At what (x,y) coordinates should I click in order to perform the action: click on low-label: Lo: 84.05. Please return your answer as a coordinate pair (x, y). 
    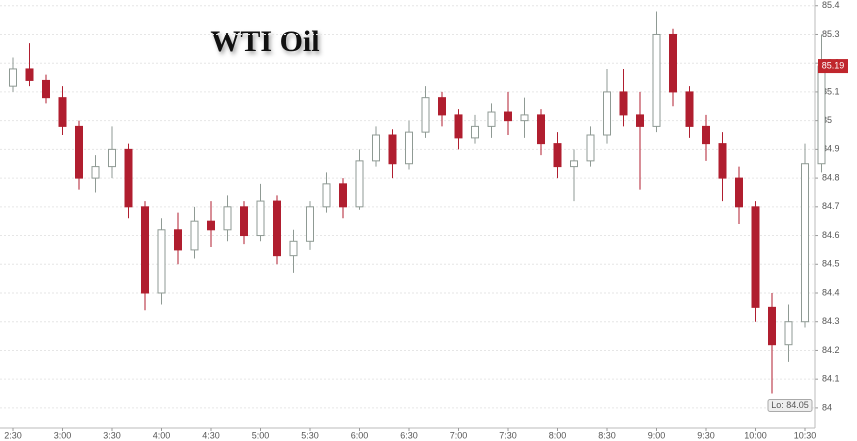
    Looking at the image, I should click on (790, 405).